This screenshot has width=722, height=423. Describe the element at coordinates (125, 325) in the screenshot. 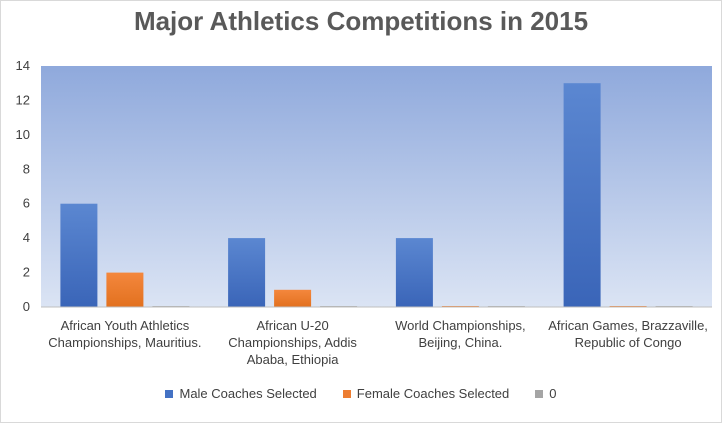

I see `x-category-label: African Youth Athletics` at that location.